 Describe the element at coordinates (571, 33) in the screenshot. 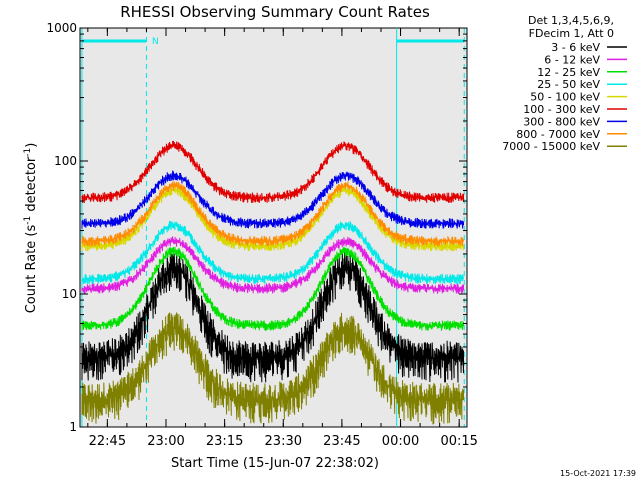

I see `legend-header-line-2: FDecim 1, Att 0` at that location.